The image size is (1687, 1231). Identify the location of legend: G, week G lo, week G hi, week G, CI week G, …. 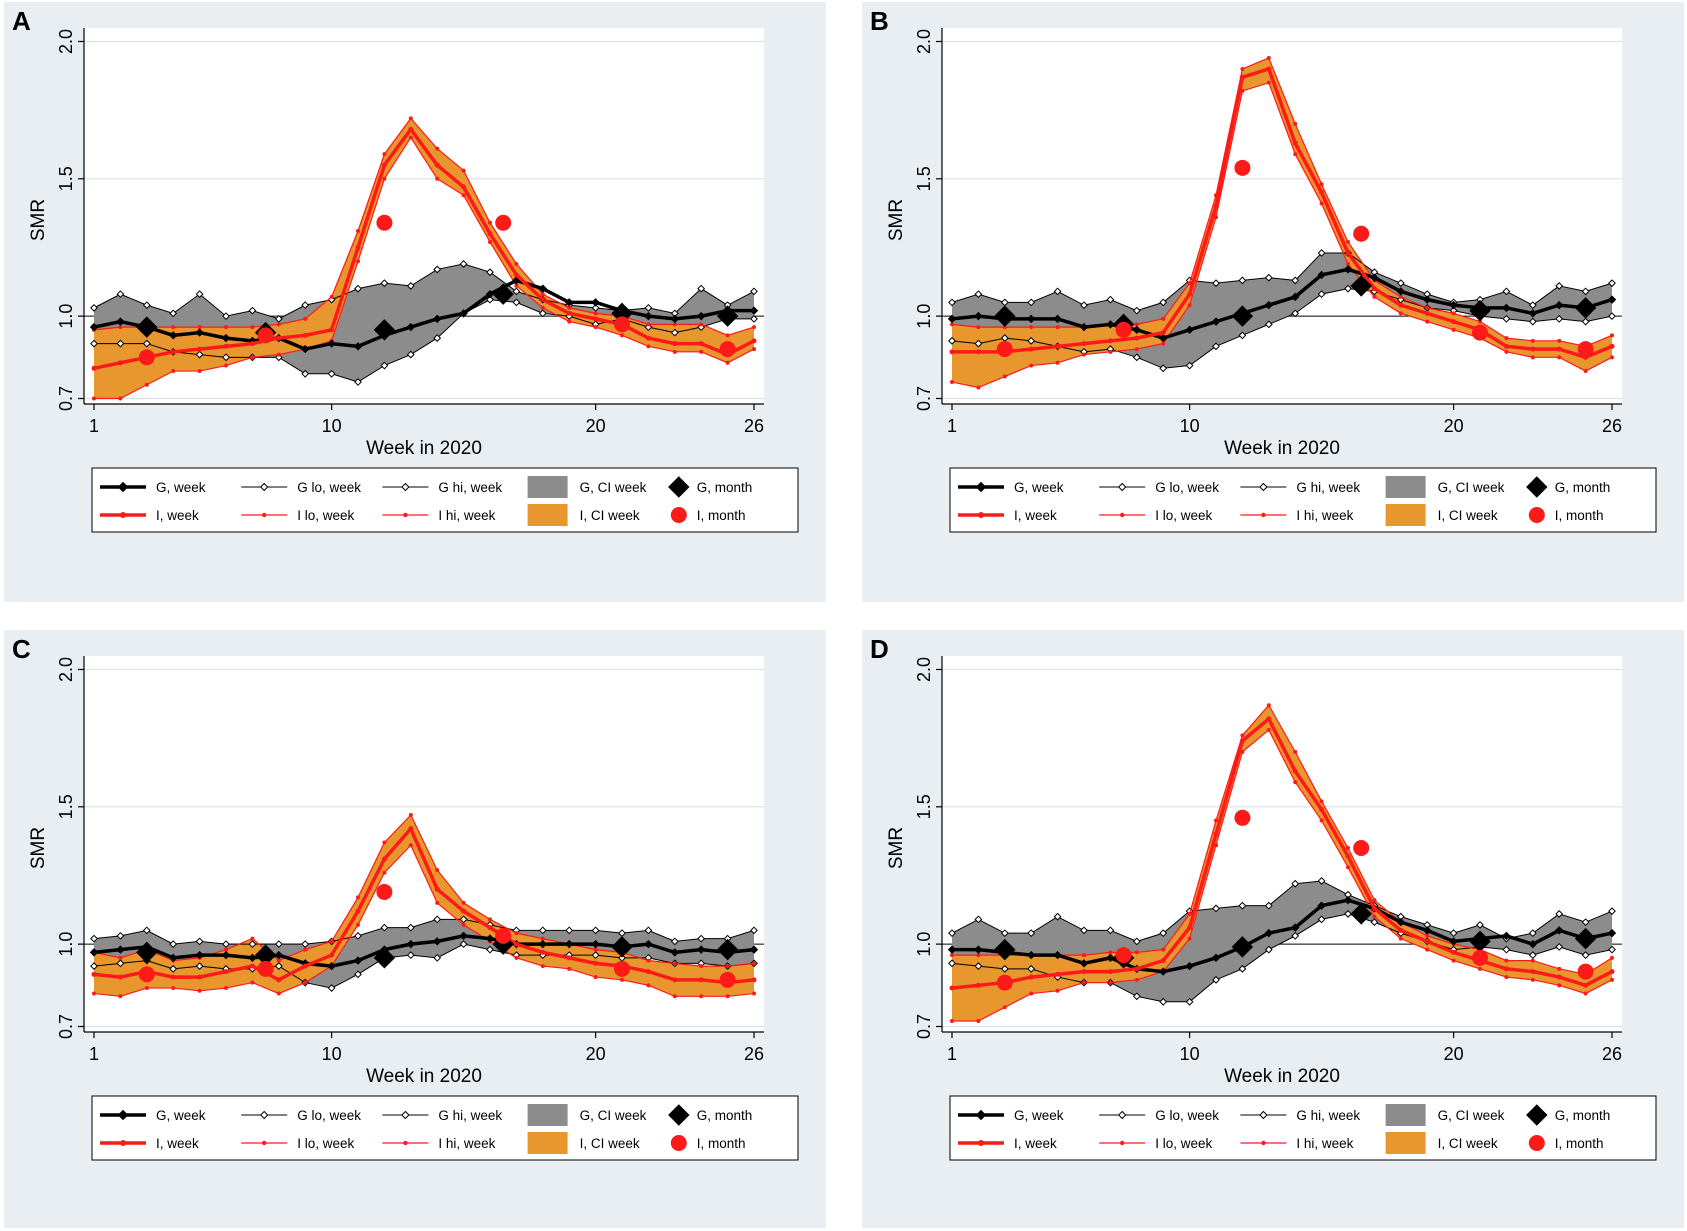
(445, 1128).